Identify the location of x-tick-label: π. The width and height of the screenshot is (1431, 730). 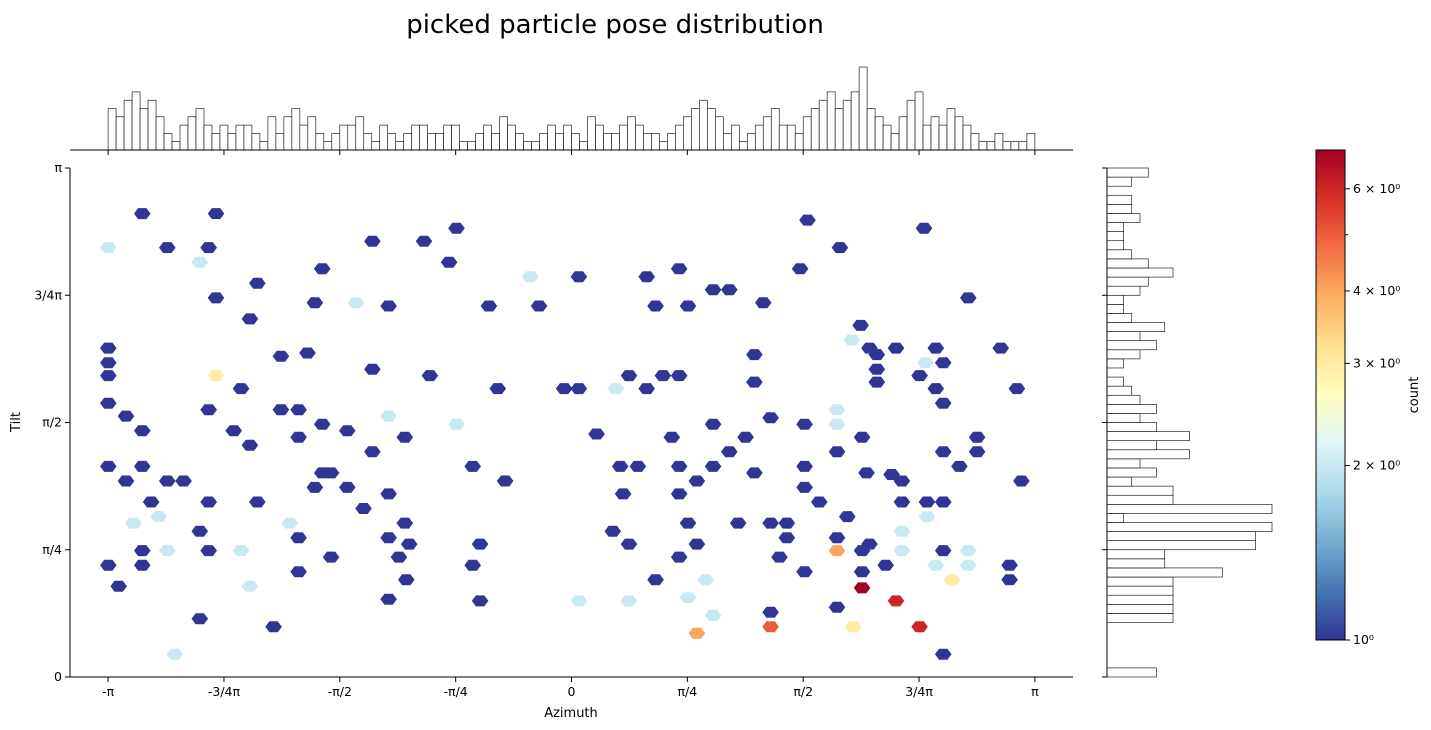
(1035, 691).